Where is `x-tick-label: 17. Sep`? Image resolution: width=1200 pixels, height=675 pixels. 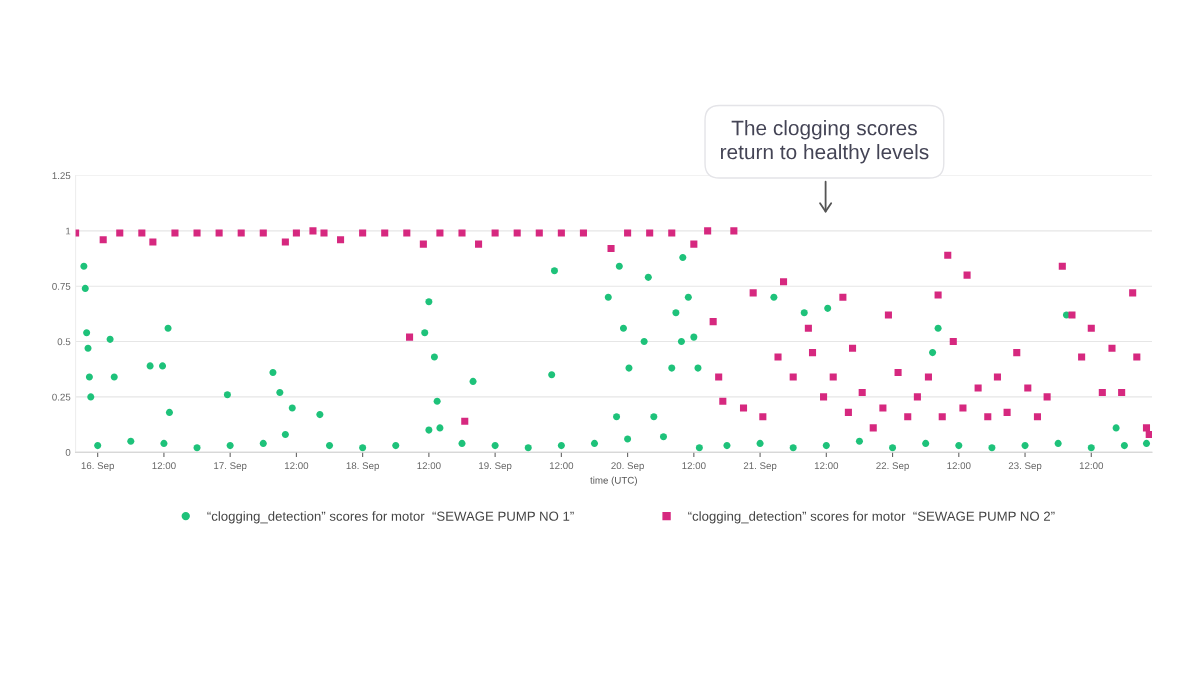 x-tick-label: 17. Sep is located at coordinates (230, 467).